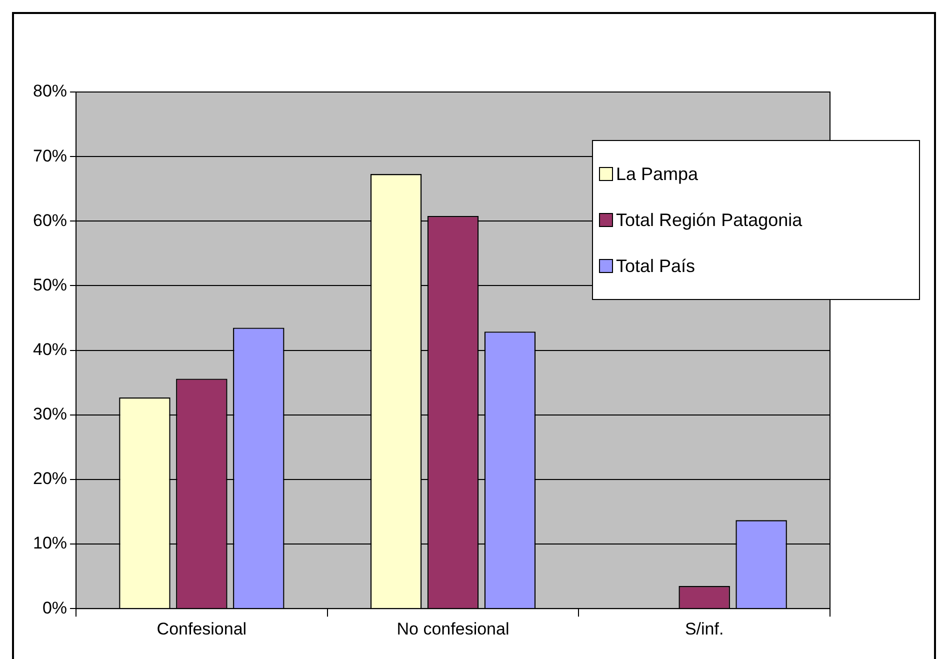  What do you see at coordinates (201, 628) in the screenshot?
I see `x-tick-label: Confesional` at bounding box center [201, 628].